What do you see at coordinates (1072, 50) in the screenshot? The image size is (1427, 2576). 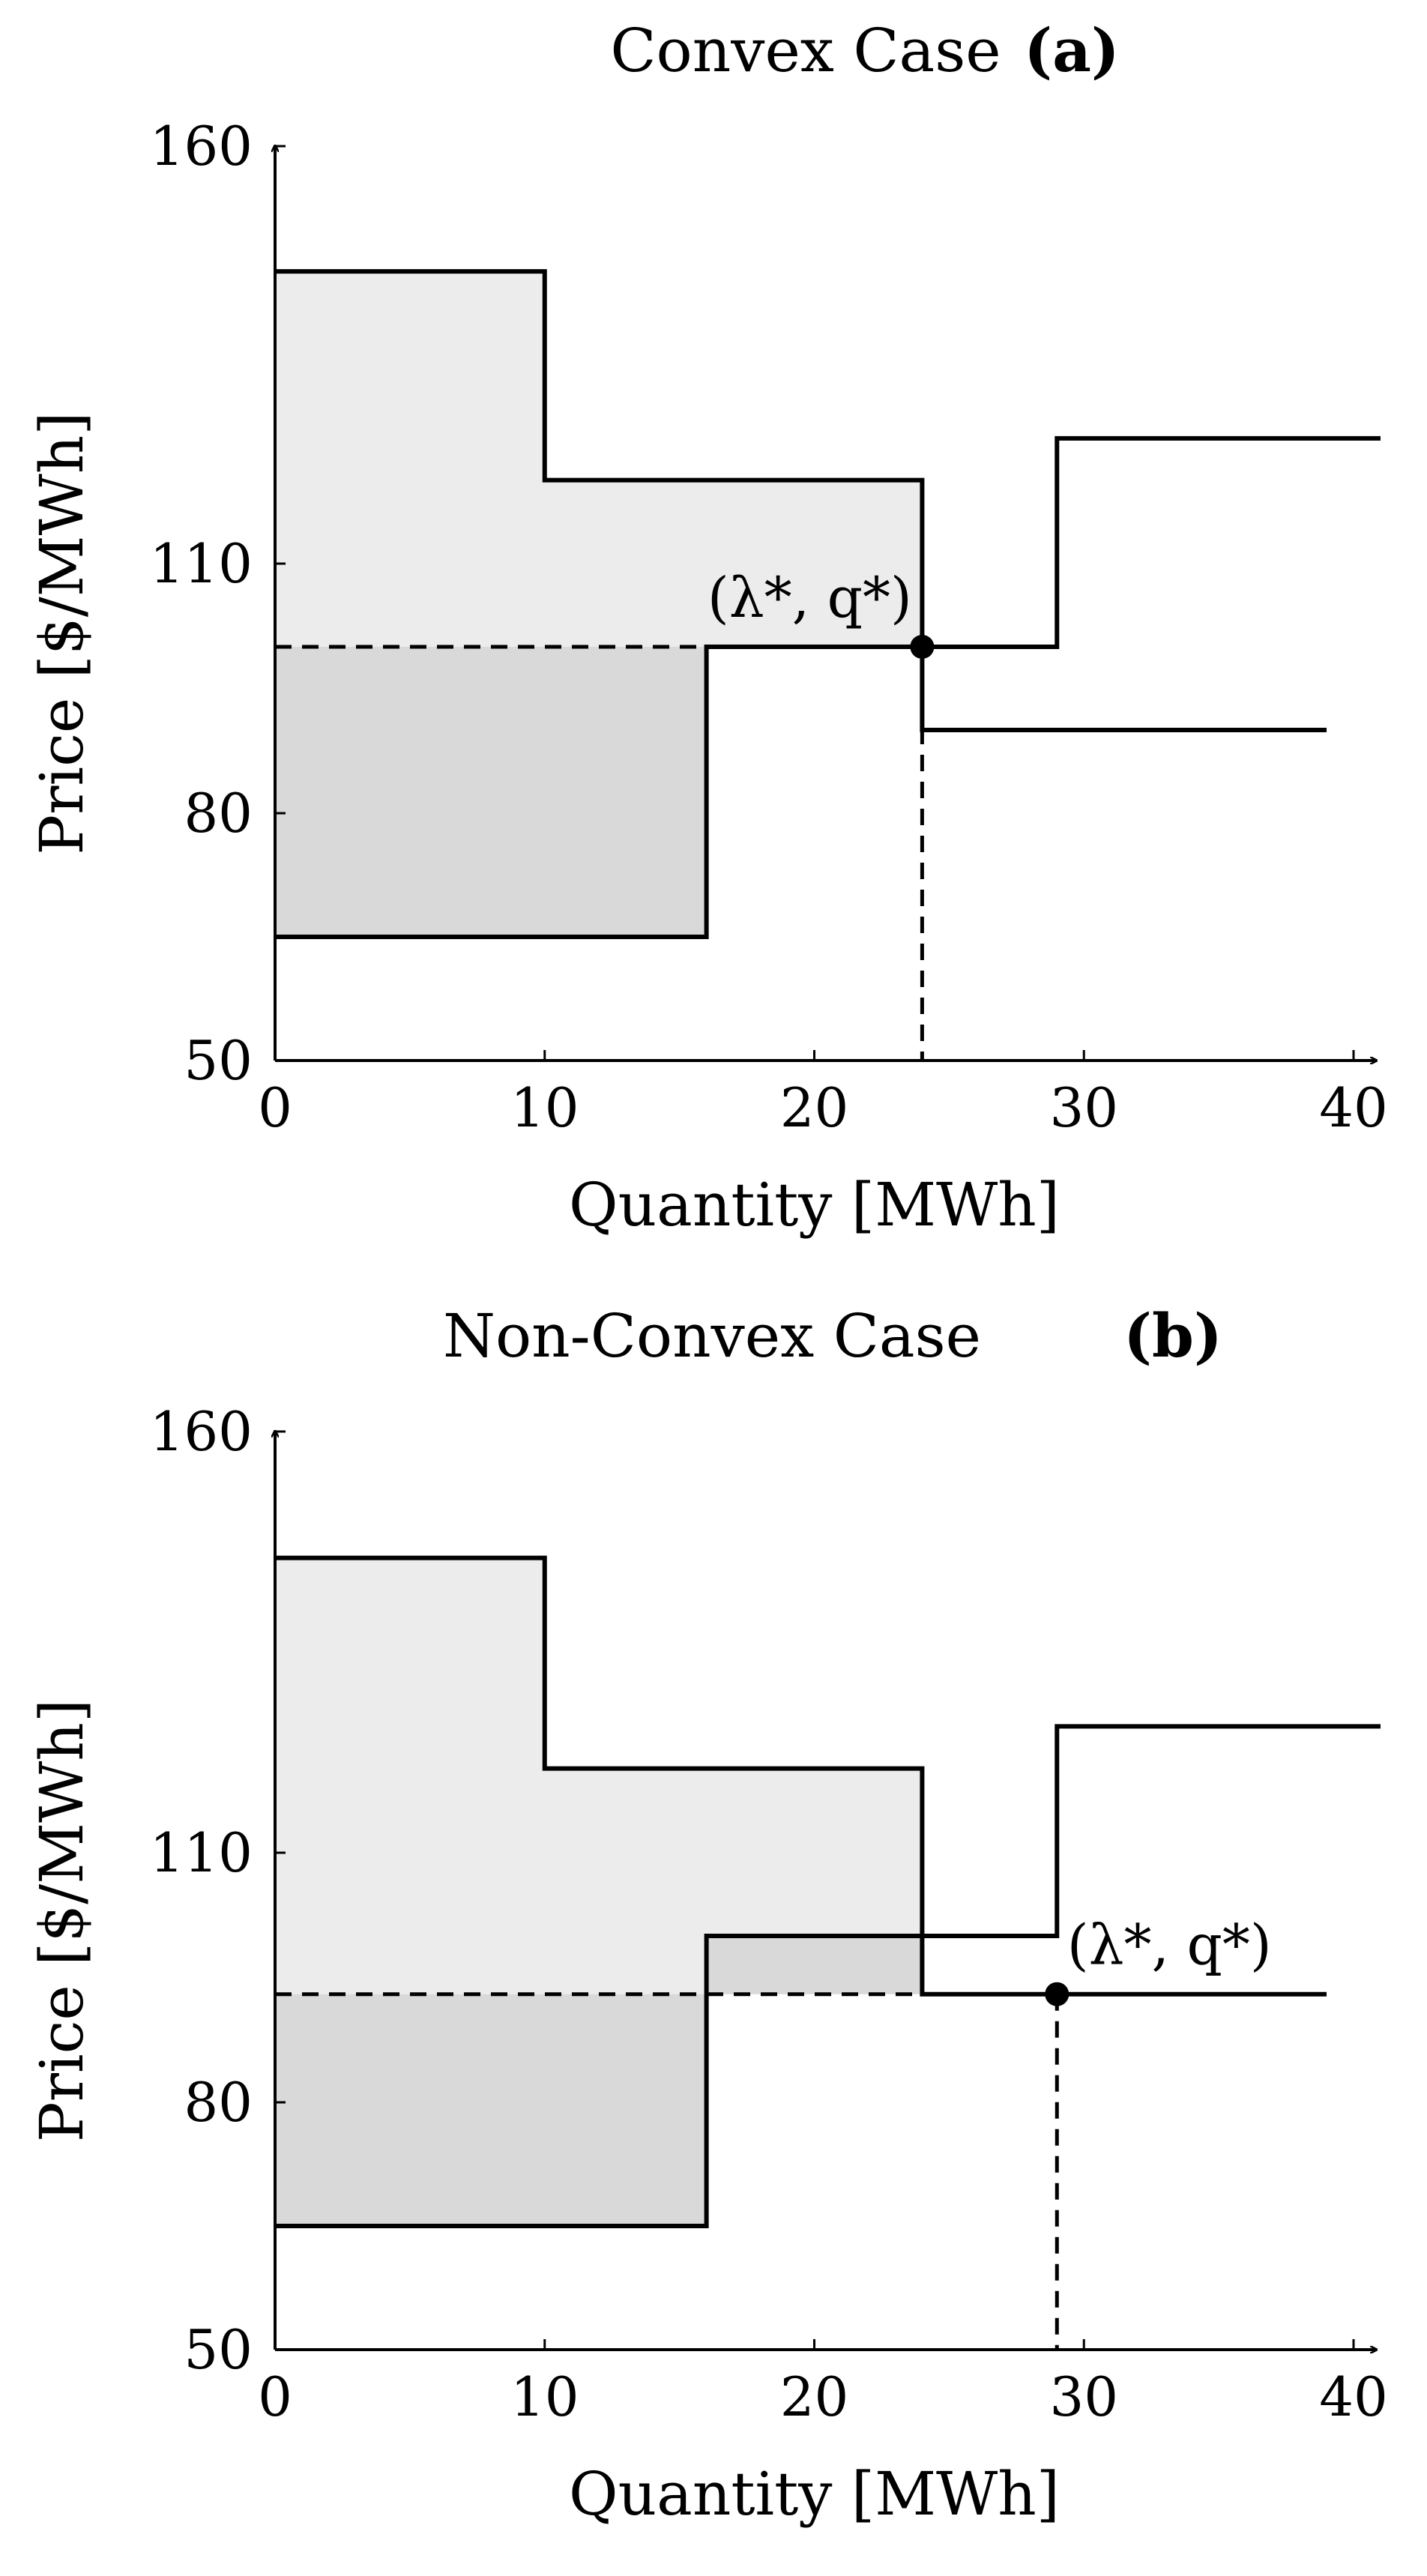 I see `panel-label: (a)` at bounding box center [1072, 50].